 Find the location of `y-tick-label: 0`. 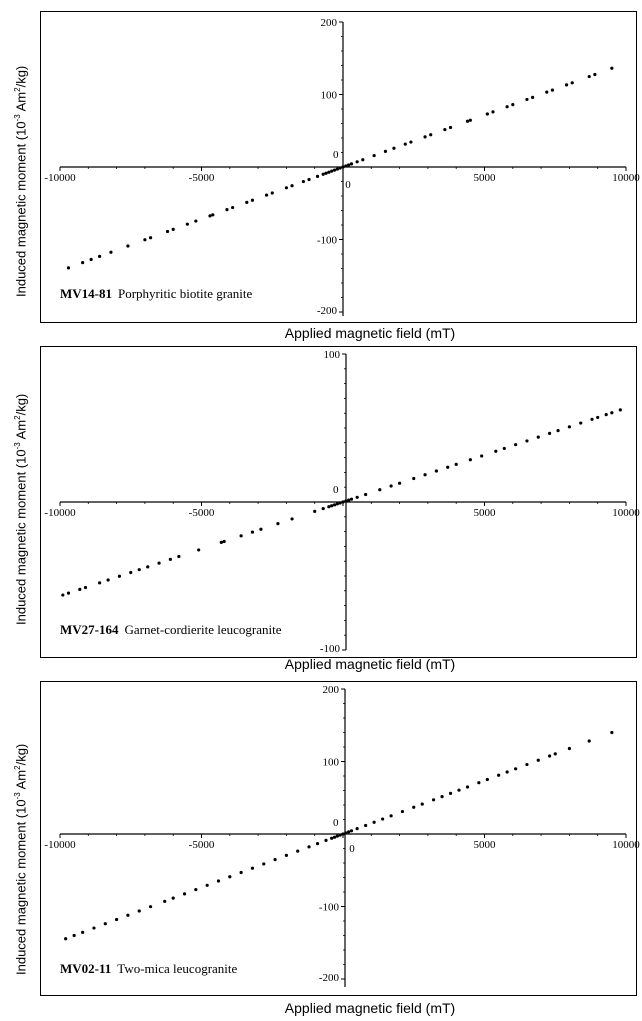

y-tick-label: 0 is located at coordinates (336, 490).